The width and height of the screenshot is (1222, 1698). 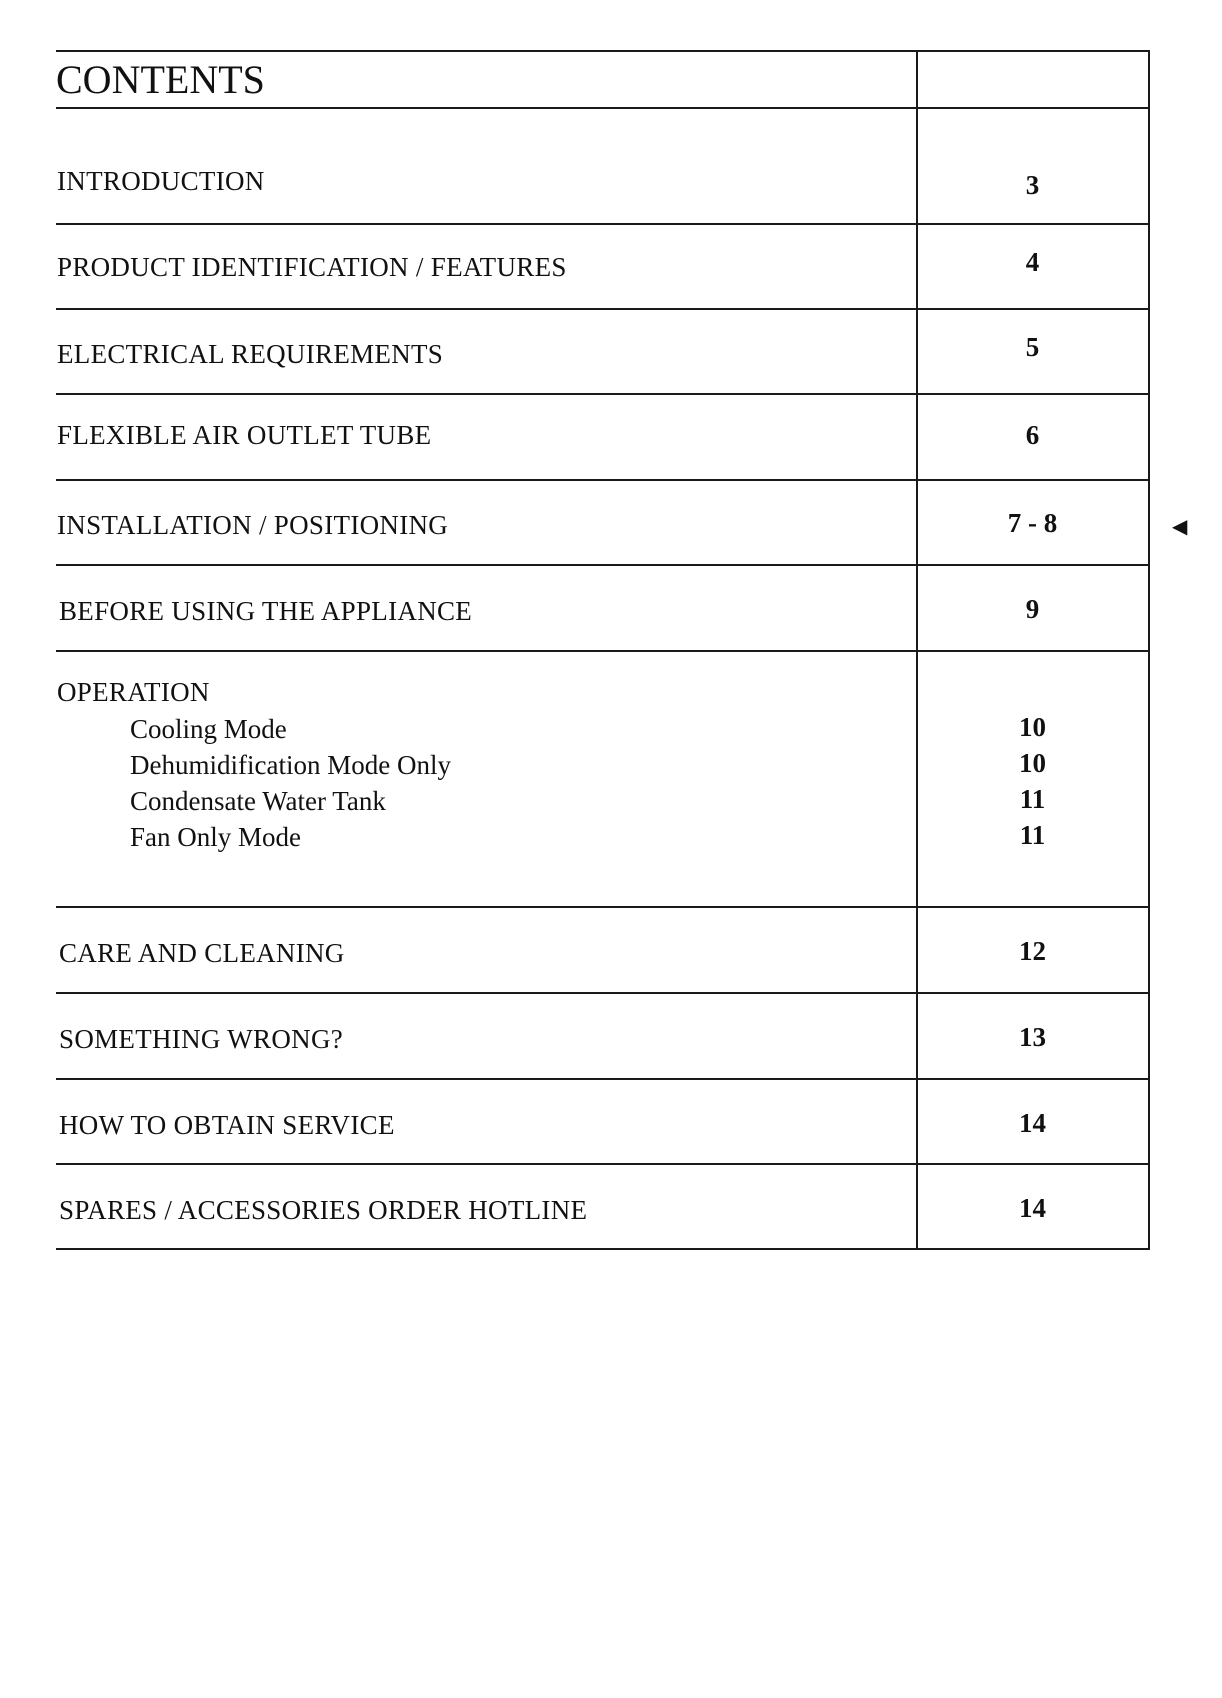 I want to click on toc-entry: OPERATION, so click(x=133, y=692).